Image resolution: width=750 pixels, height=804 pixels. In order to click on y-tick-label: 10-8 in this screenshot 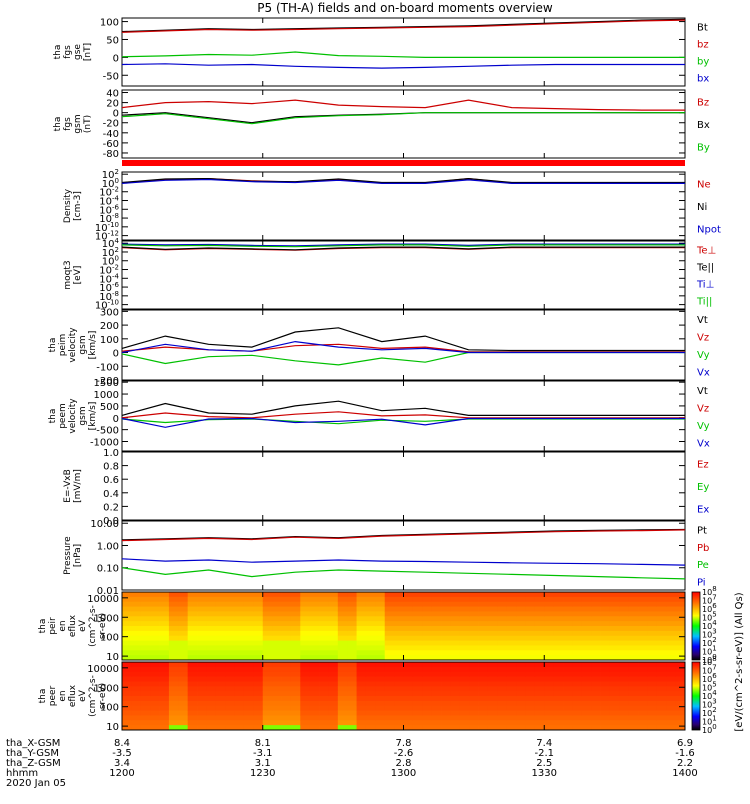, I will do `click(109, 296)`.